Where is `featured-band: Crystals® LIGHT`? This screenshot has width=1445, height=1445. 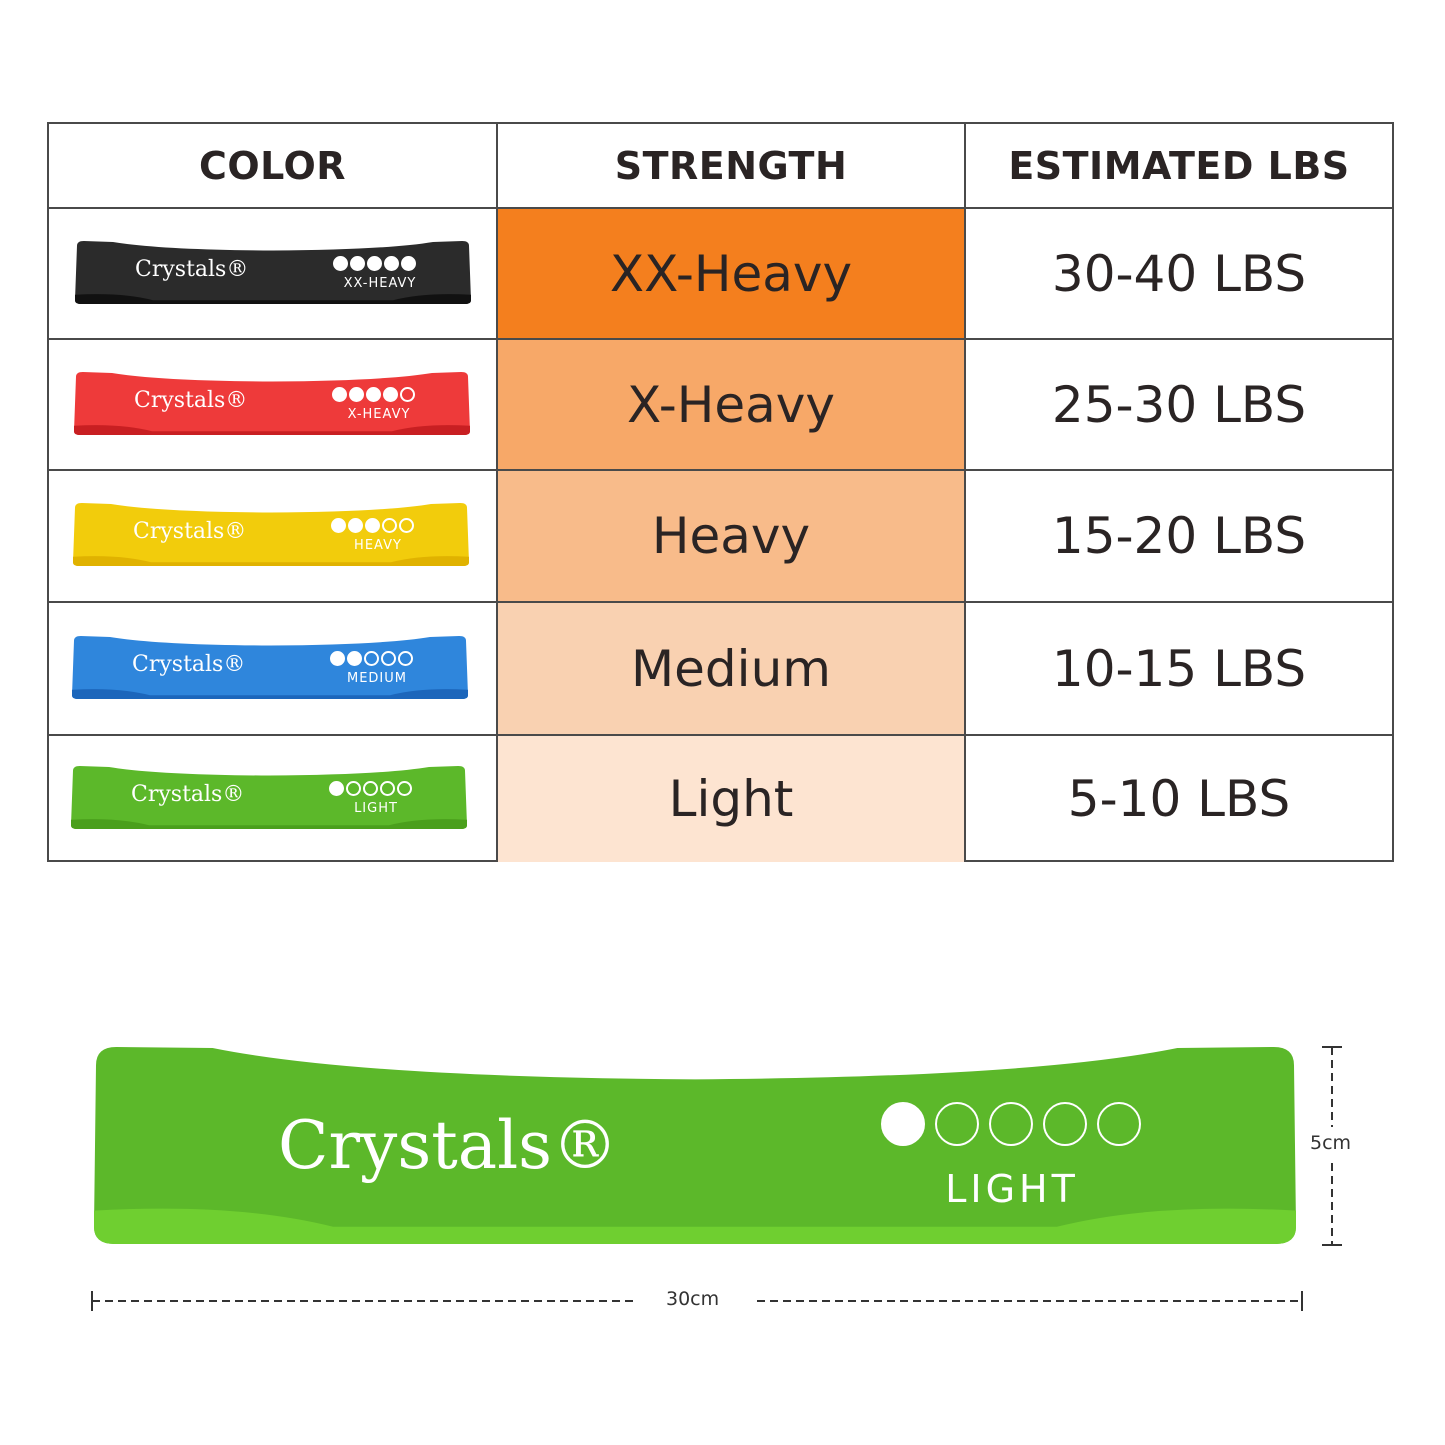
featured-band: Crystals® LIGHT is located at coordinates (695, 1146).